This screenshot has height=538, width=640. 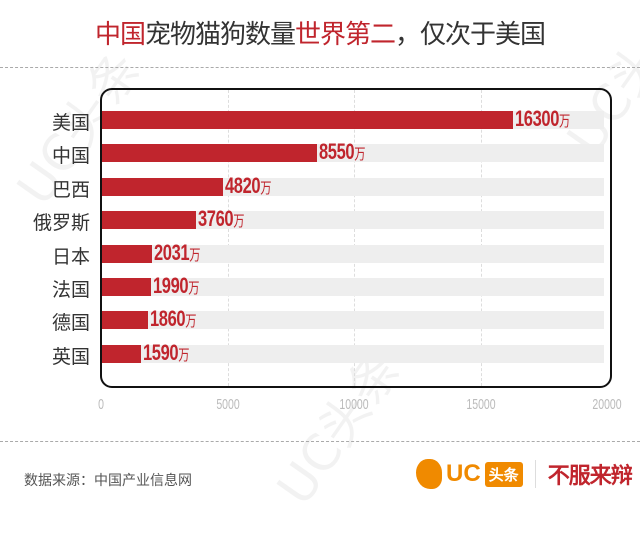 What do you see at coordinates (463, 473) in the screenshot?
I see `logo-uc: UC` at bounding box center [463, 473].